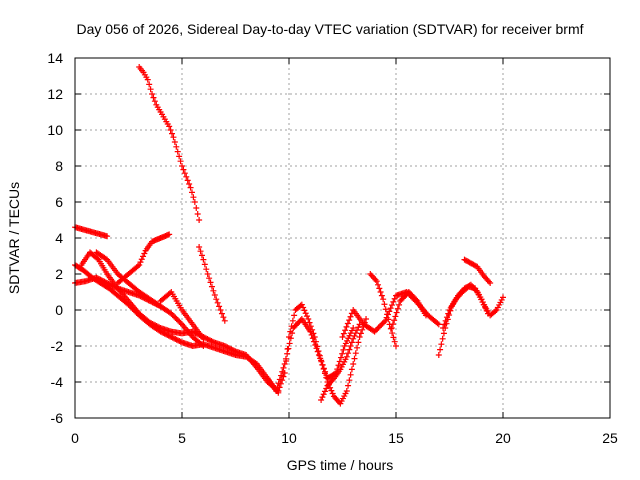  Describe the element at coordinates (59, 202) in the screenshot. I see `y-tick-label: 6` at that location.